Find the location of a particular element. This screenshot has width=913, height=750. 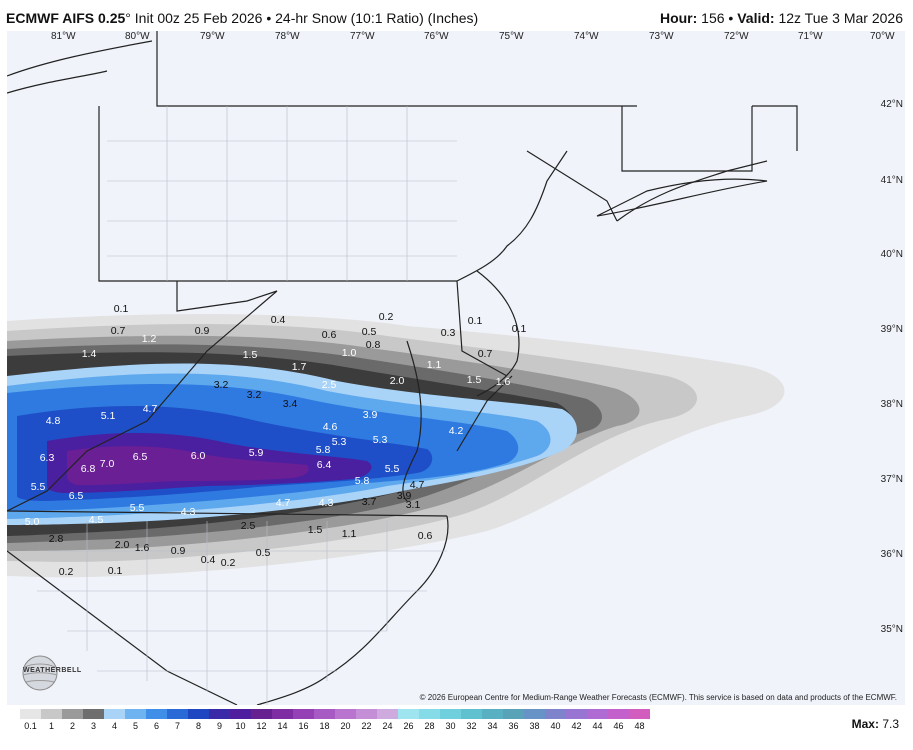

scale-tick-label: 4 is located at coordinates (114, 726).